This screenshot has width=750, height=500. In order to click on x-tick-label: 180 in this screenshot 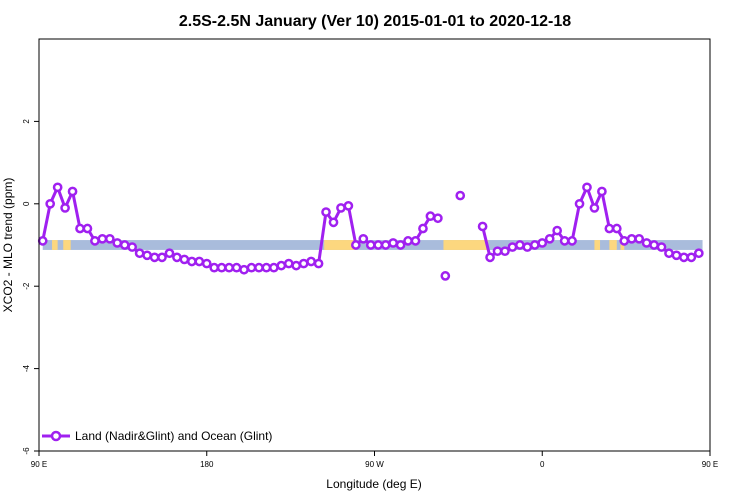, I will do `click(207, 464)`.